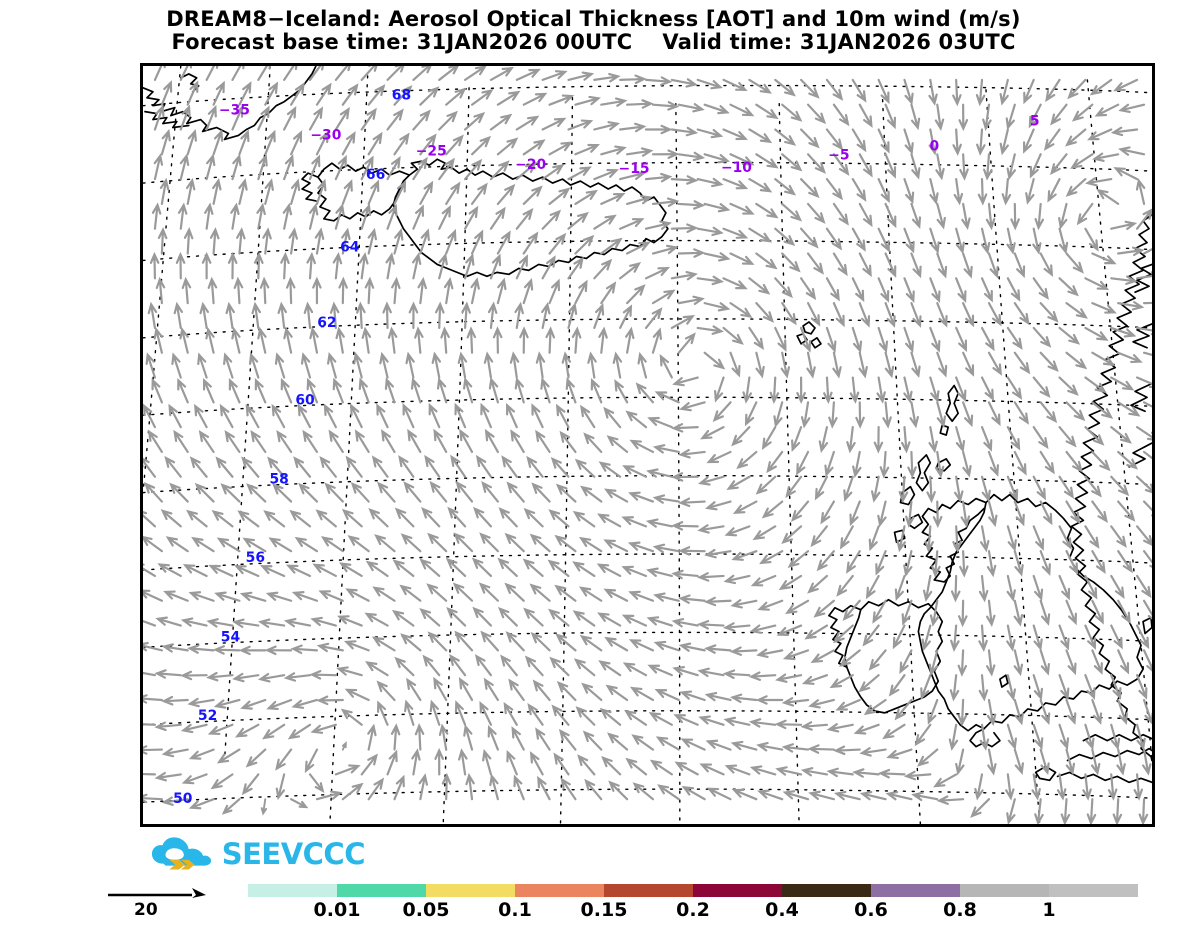 The width and height of the screenshot is (1187, 930). Describe the element at coordinates (693, 890) in the screenshot. I see `colorbar` at that location.